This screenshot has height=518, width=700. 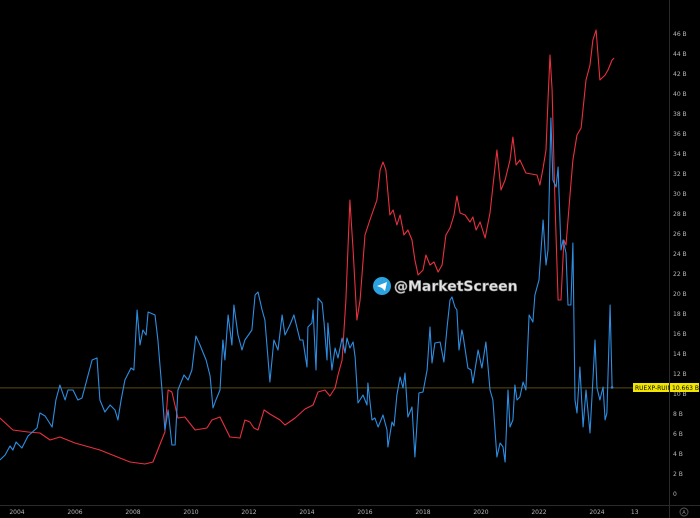 What do you see at coordinates (680, 394) in the screenshot?
I see `y-tick-label: 10 B` at bounding box center [680, 394].